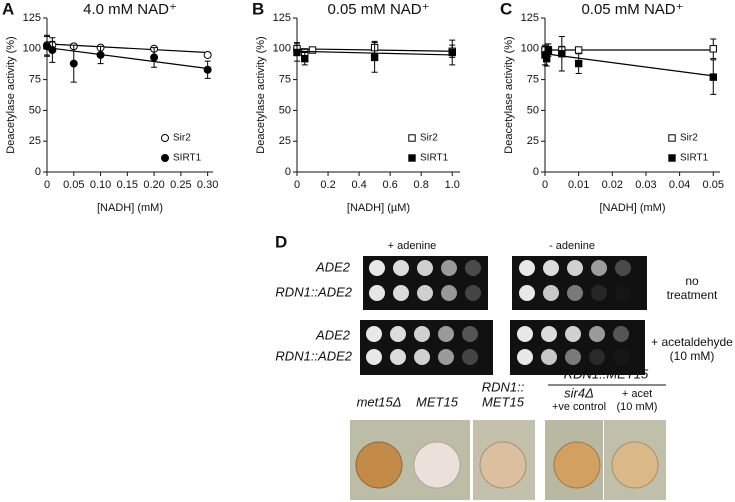 This screenshot has height=502, width=735. Describe the element at coordinates (645, 185) in the screenshot. I see `x-tick-label: 0.03` at that location.